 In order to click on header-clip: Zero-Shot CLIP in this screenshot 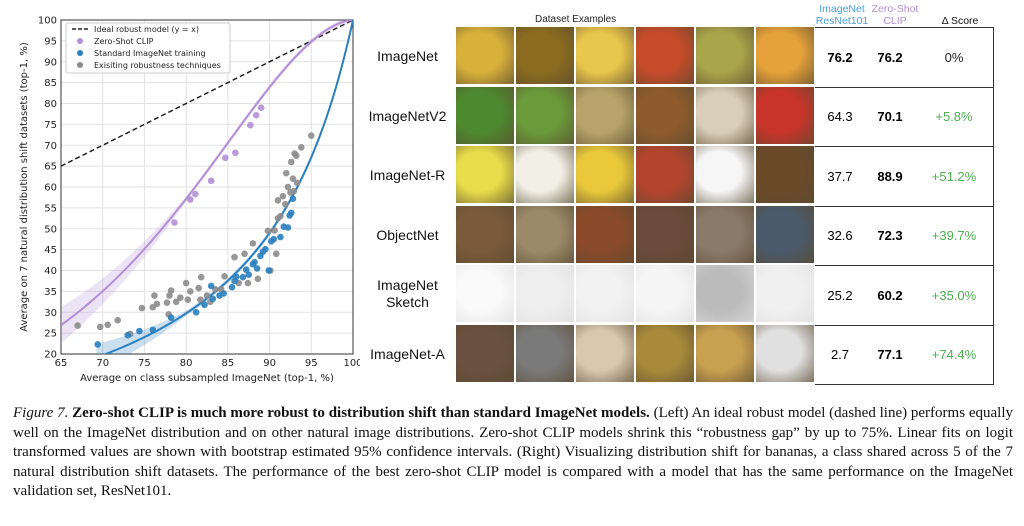, I will do `click(895, 15)`.